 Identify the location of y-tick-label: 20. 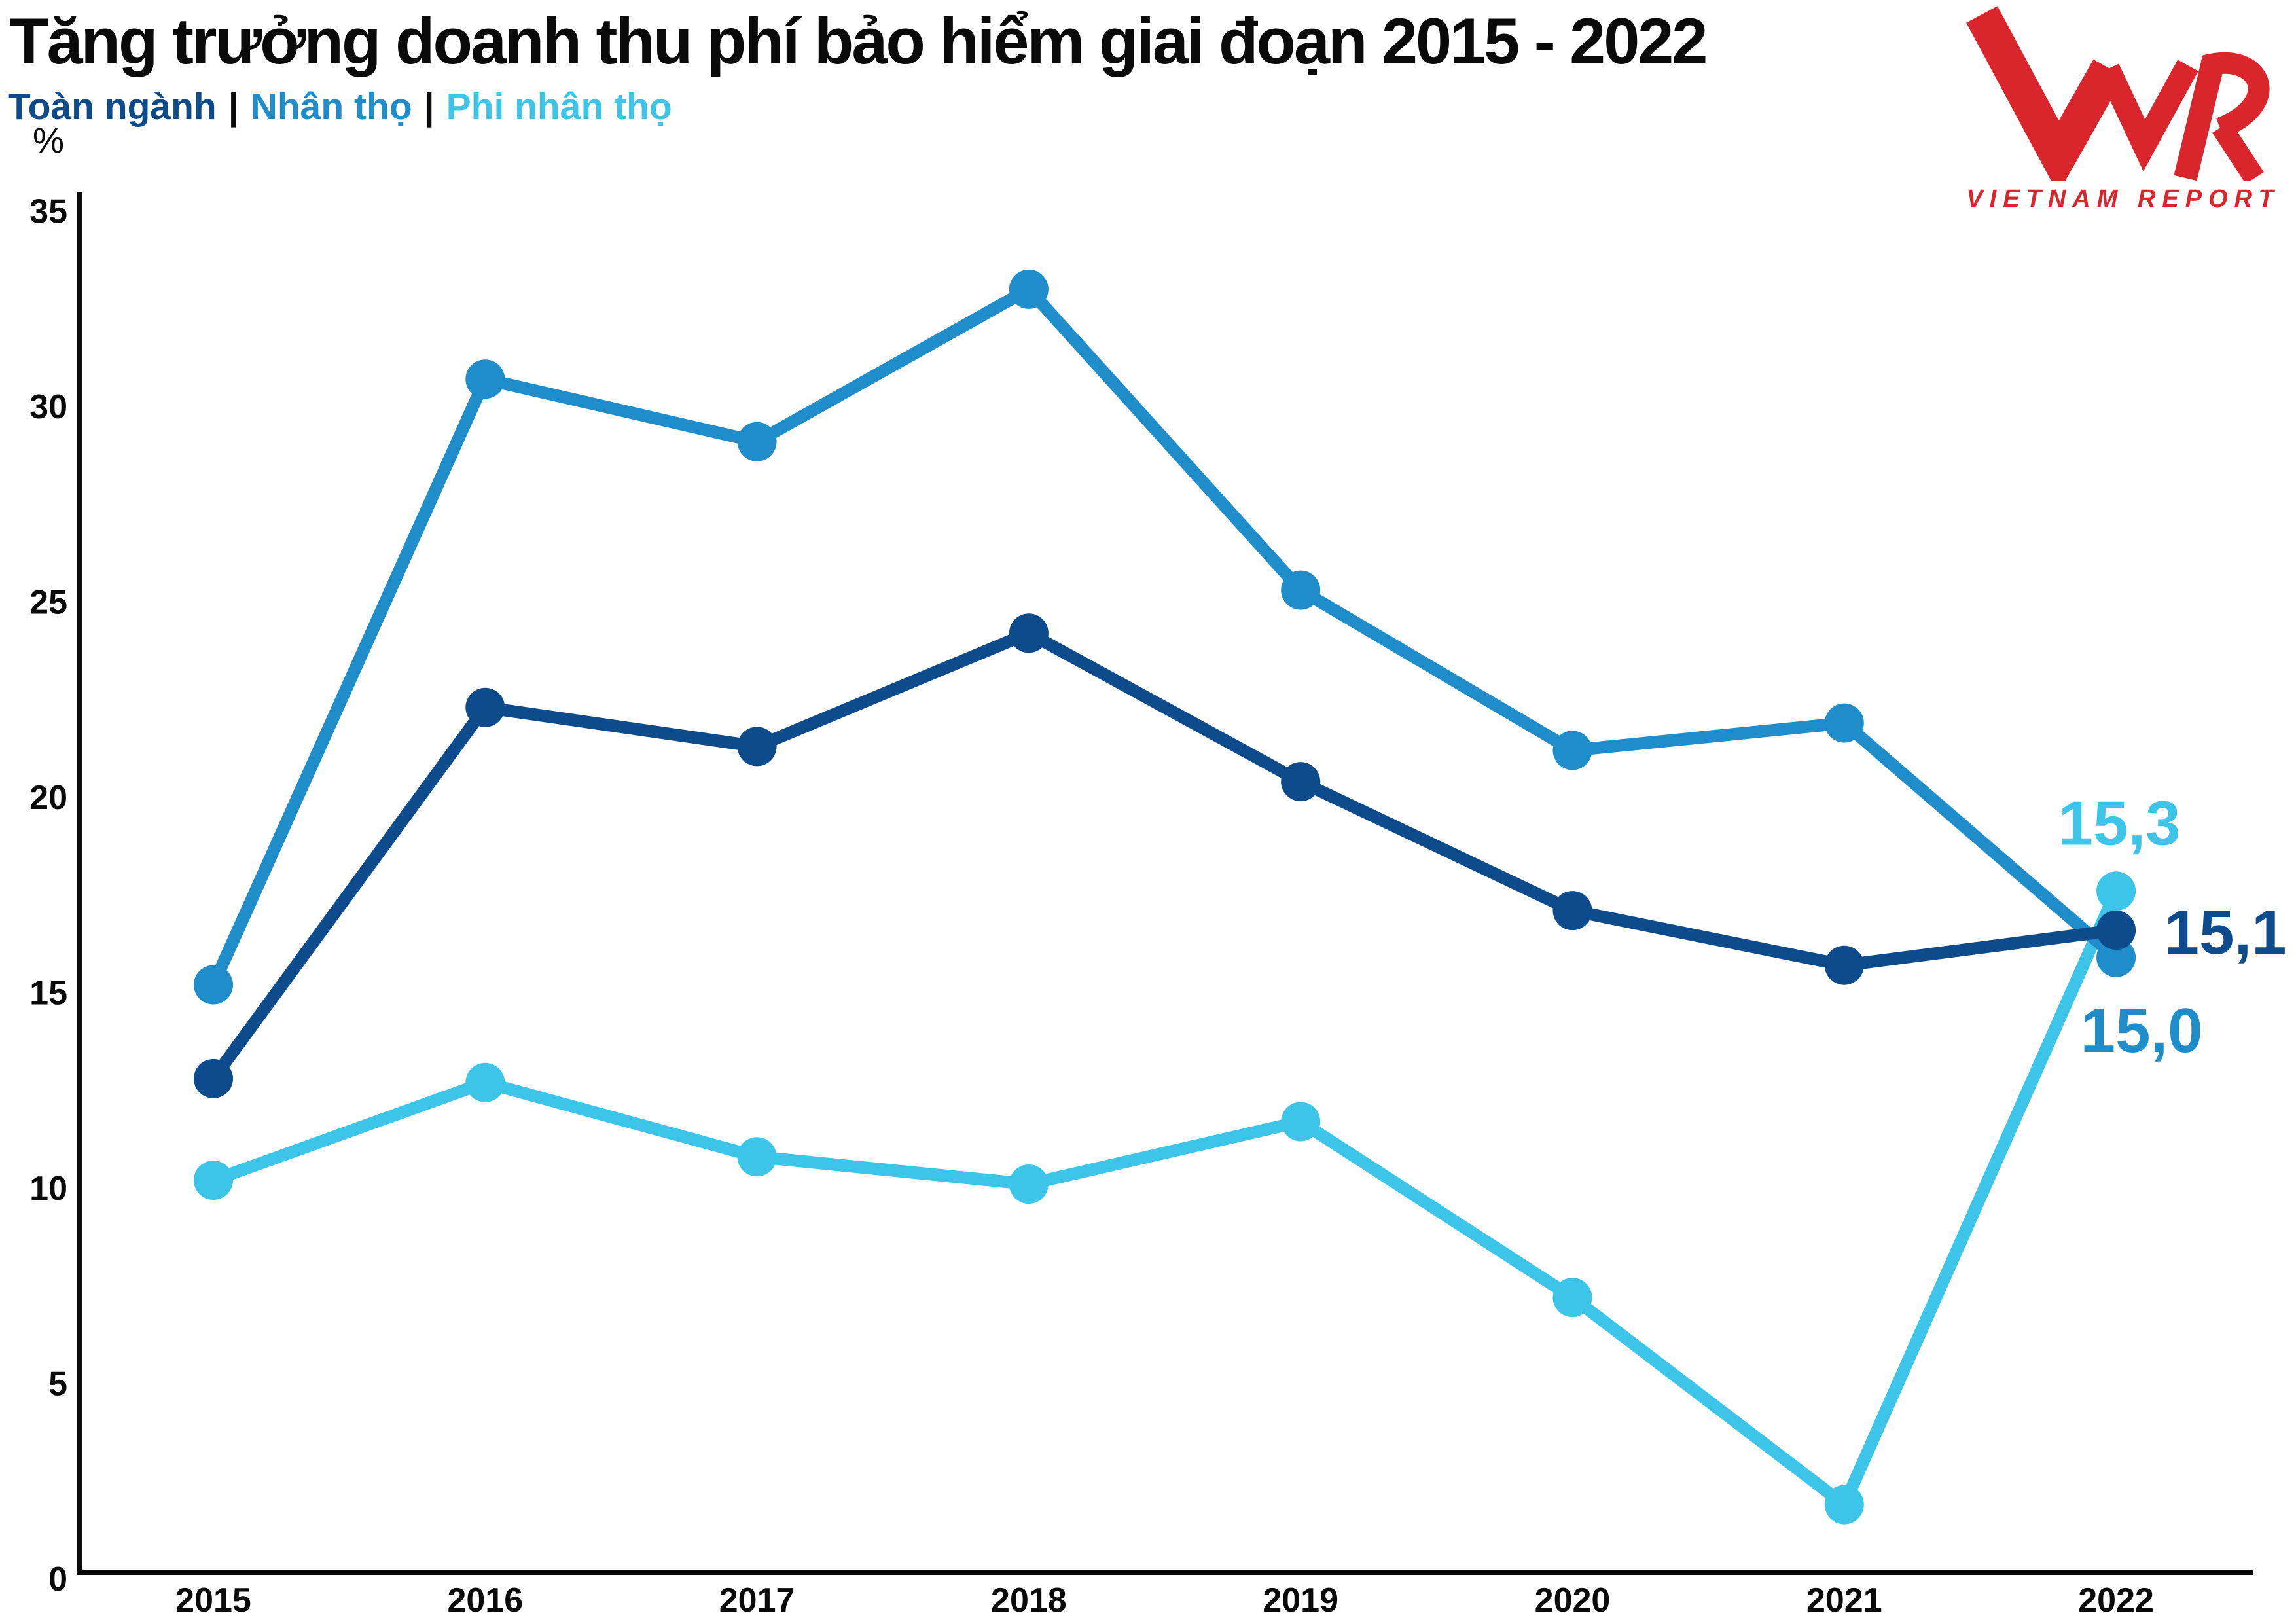
(48, 798).